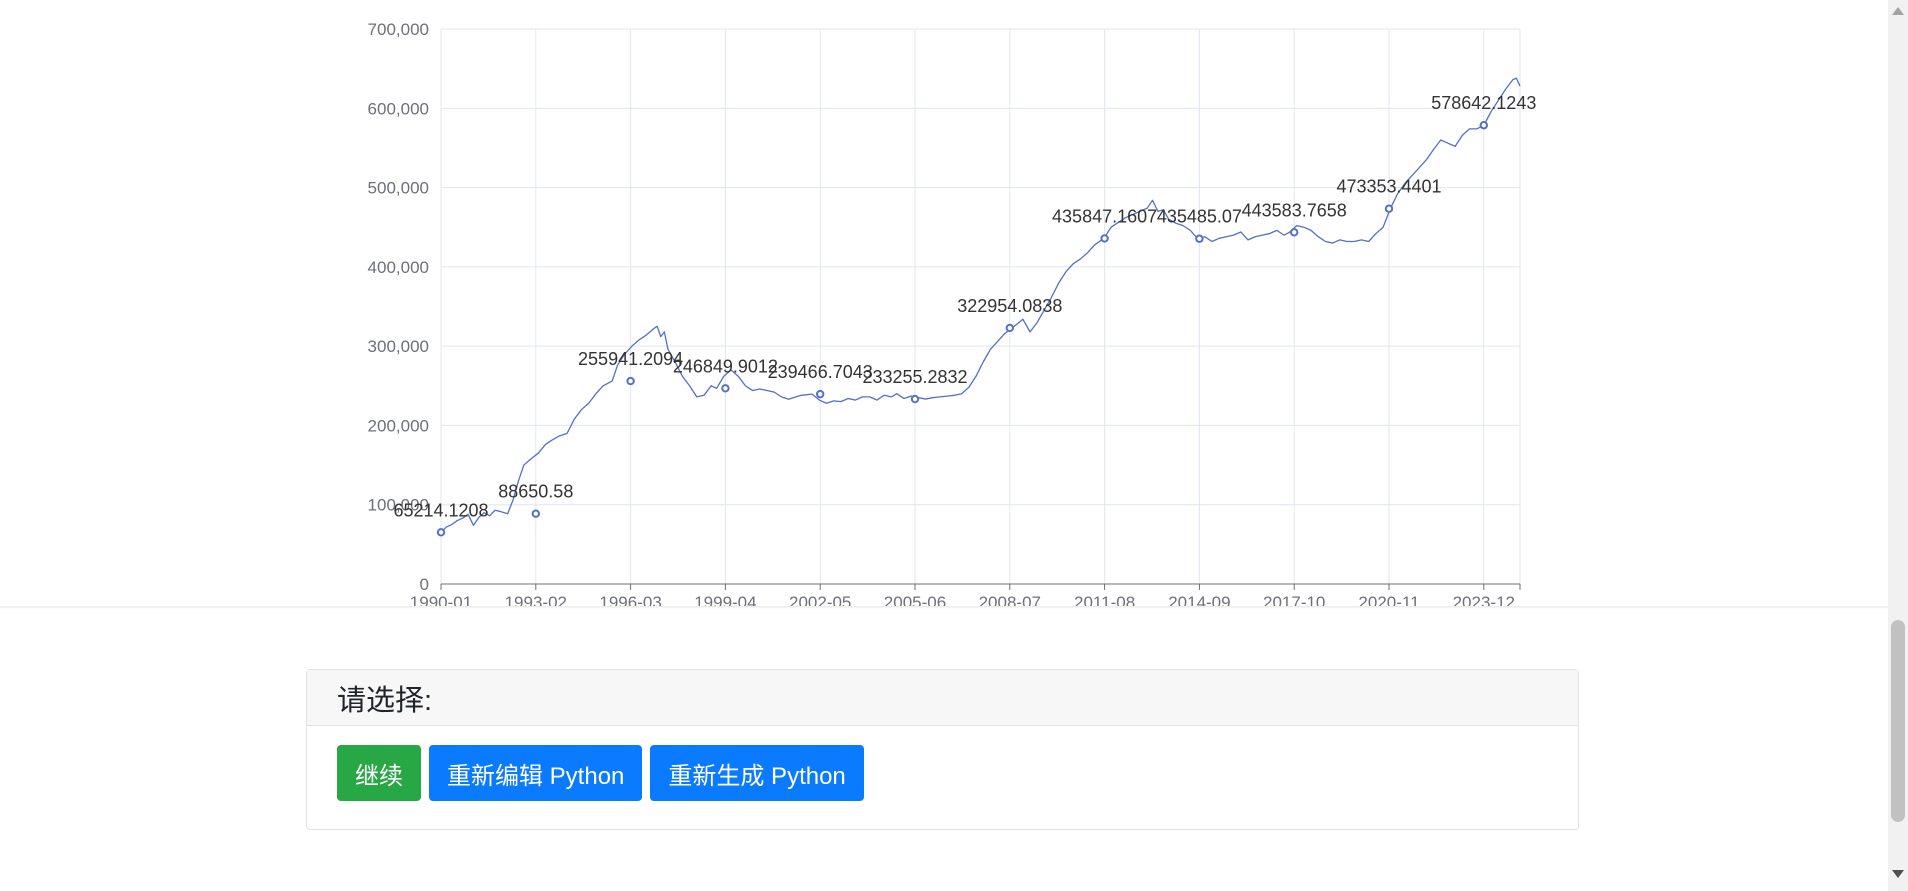 Image resolution: width=1908 pixels, height=891 pixels. What do you see at coordinates (398, 505) in the screenshot?
I see `y-tick-label: 100,000` at bounding box center [398, 505].